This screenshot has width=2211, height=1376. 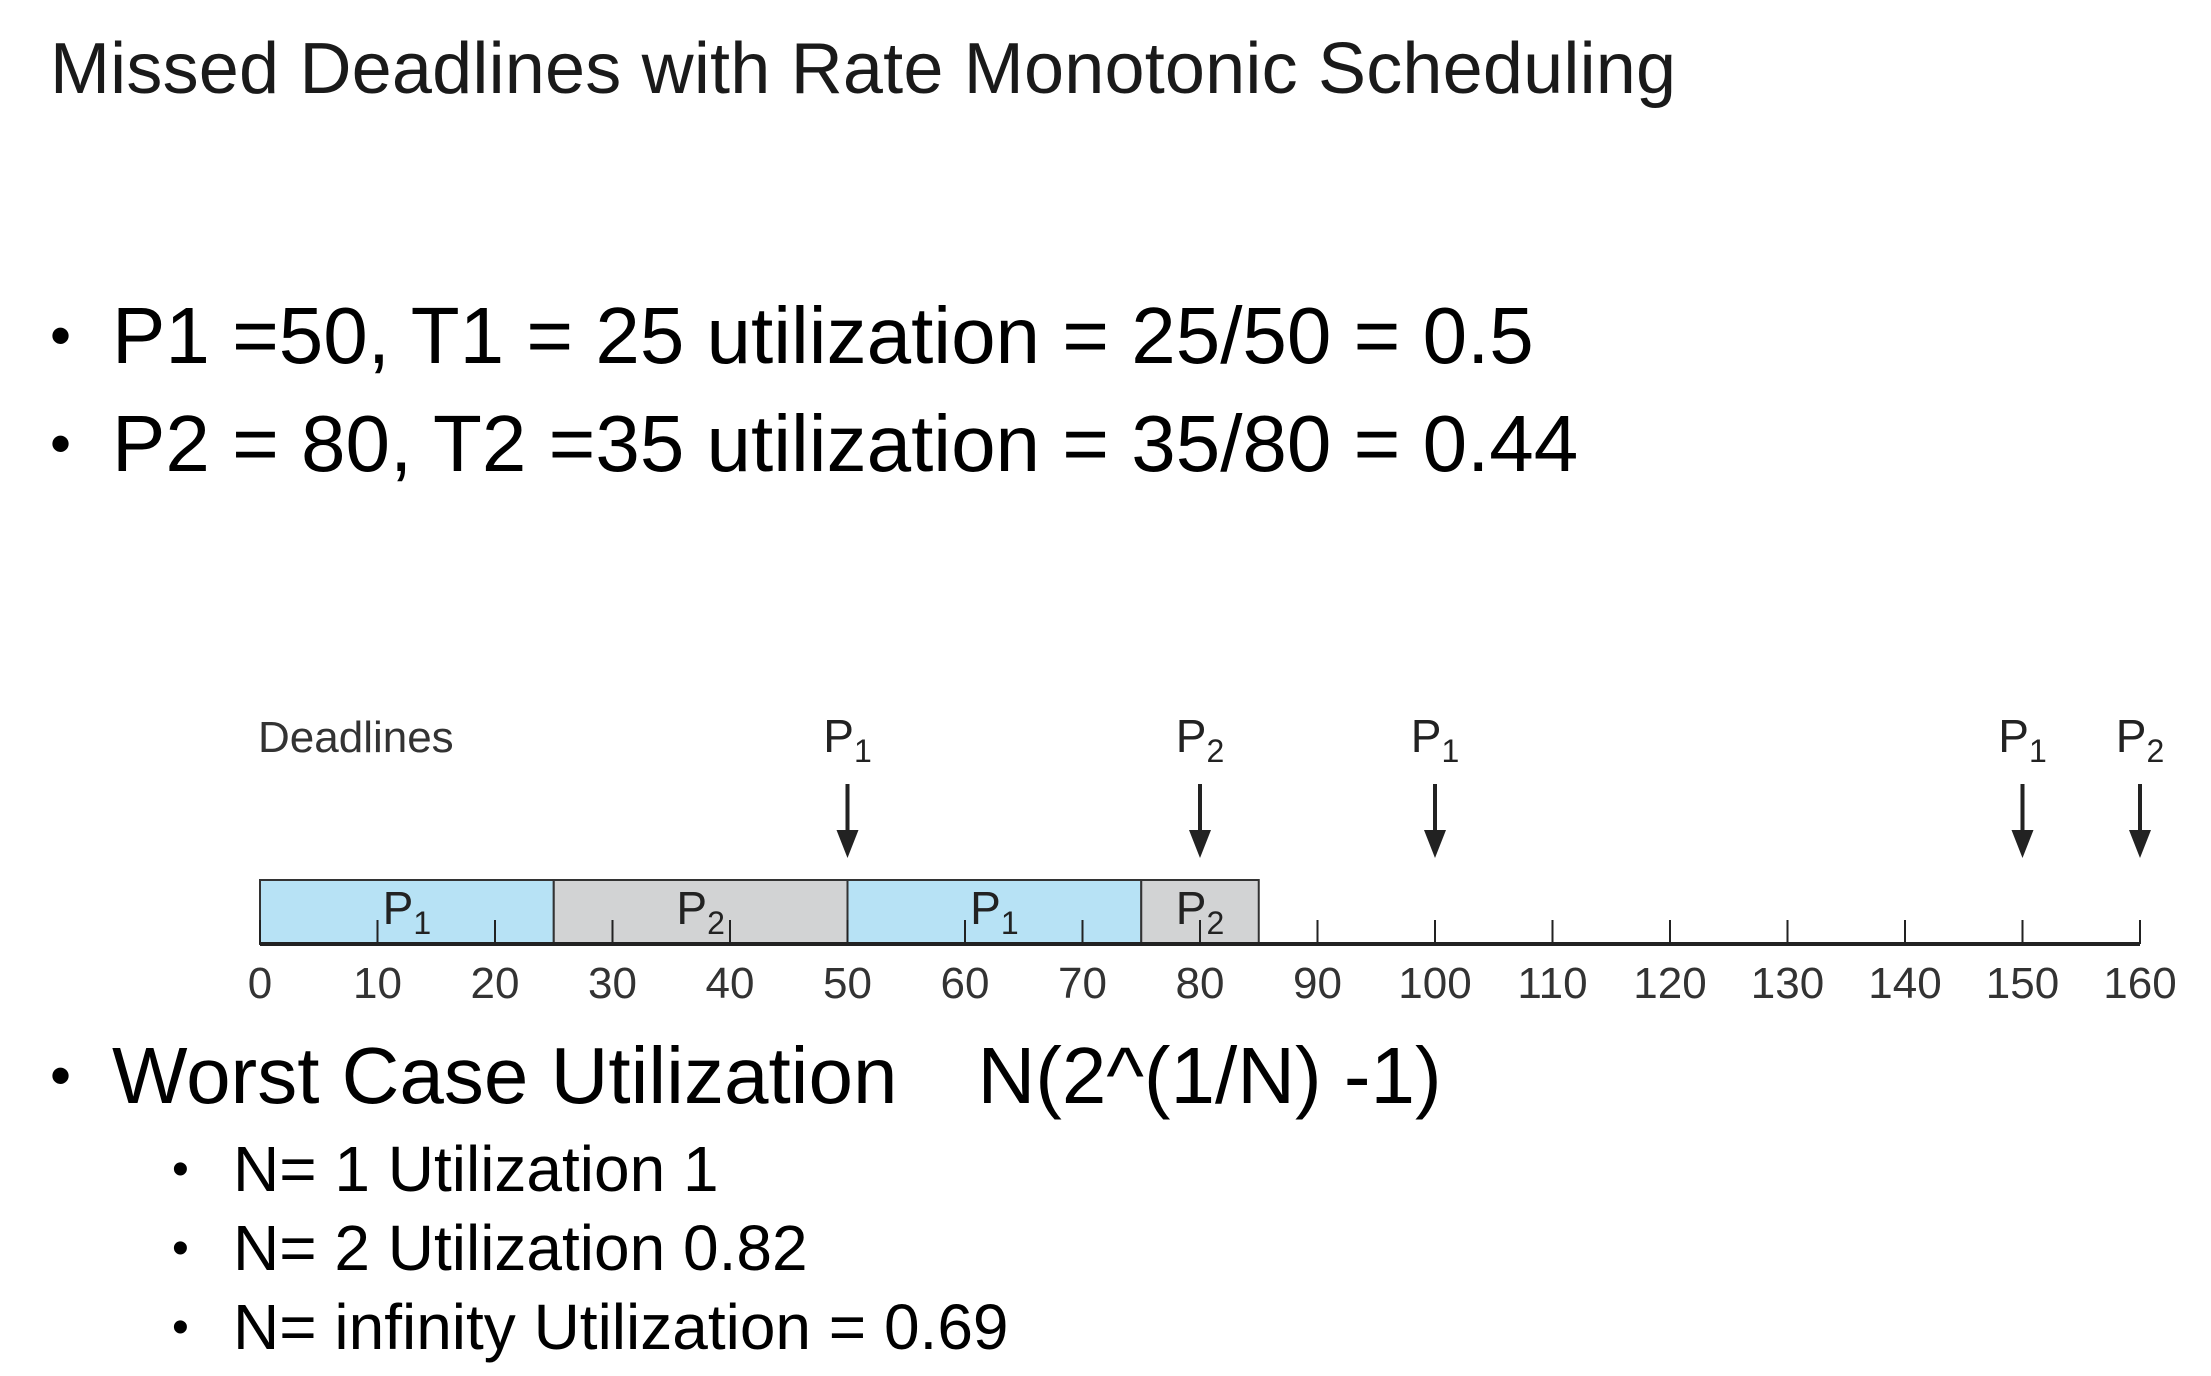 What do you see at coordinates (1200, 983) in the screenshot?
I see `axis-tick-label: 80` at bounding box center [1200, 983].